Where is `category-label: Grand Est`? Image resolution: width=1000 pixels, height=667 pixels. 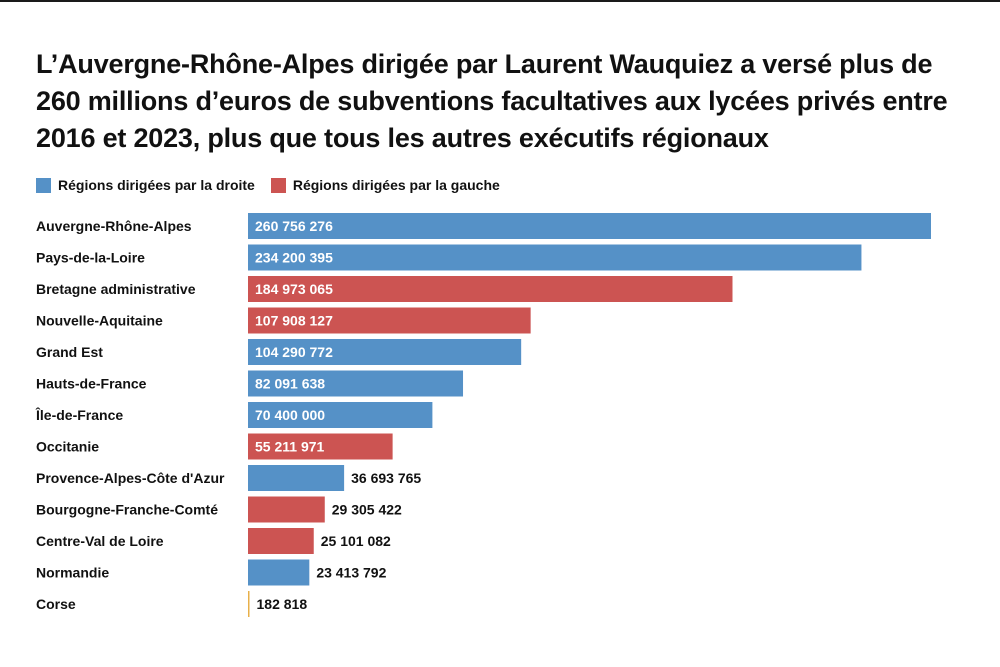 category-label: Grand Est is located at coordinates (69, 352).